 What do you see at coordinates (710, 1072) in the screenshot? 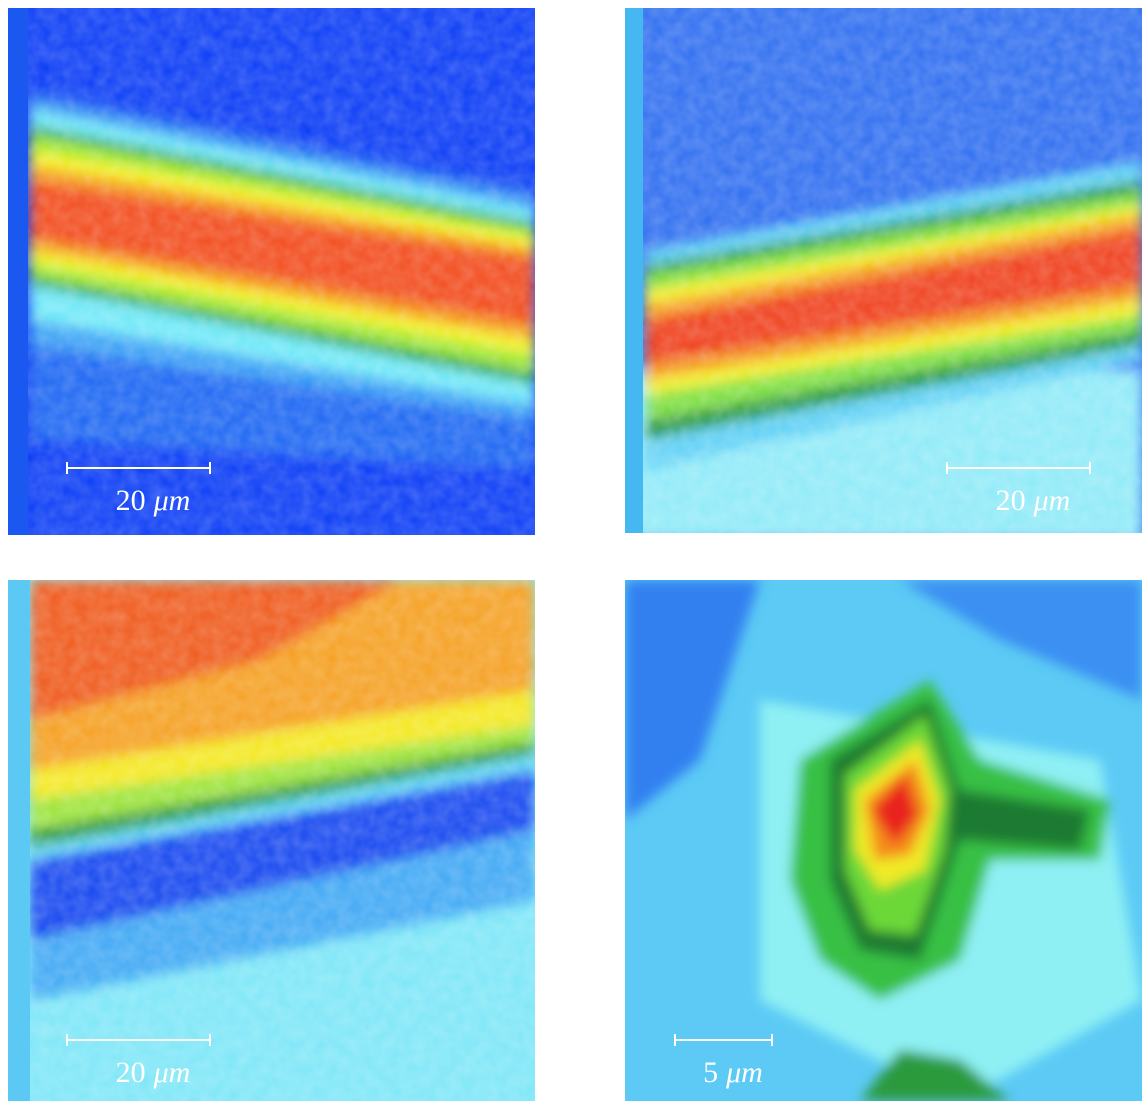
I see `scale-value: 5` at bounding box center [710, 1072].